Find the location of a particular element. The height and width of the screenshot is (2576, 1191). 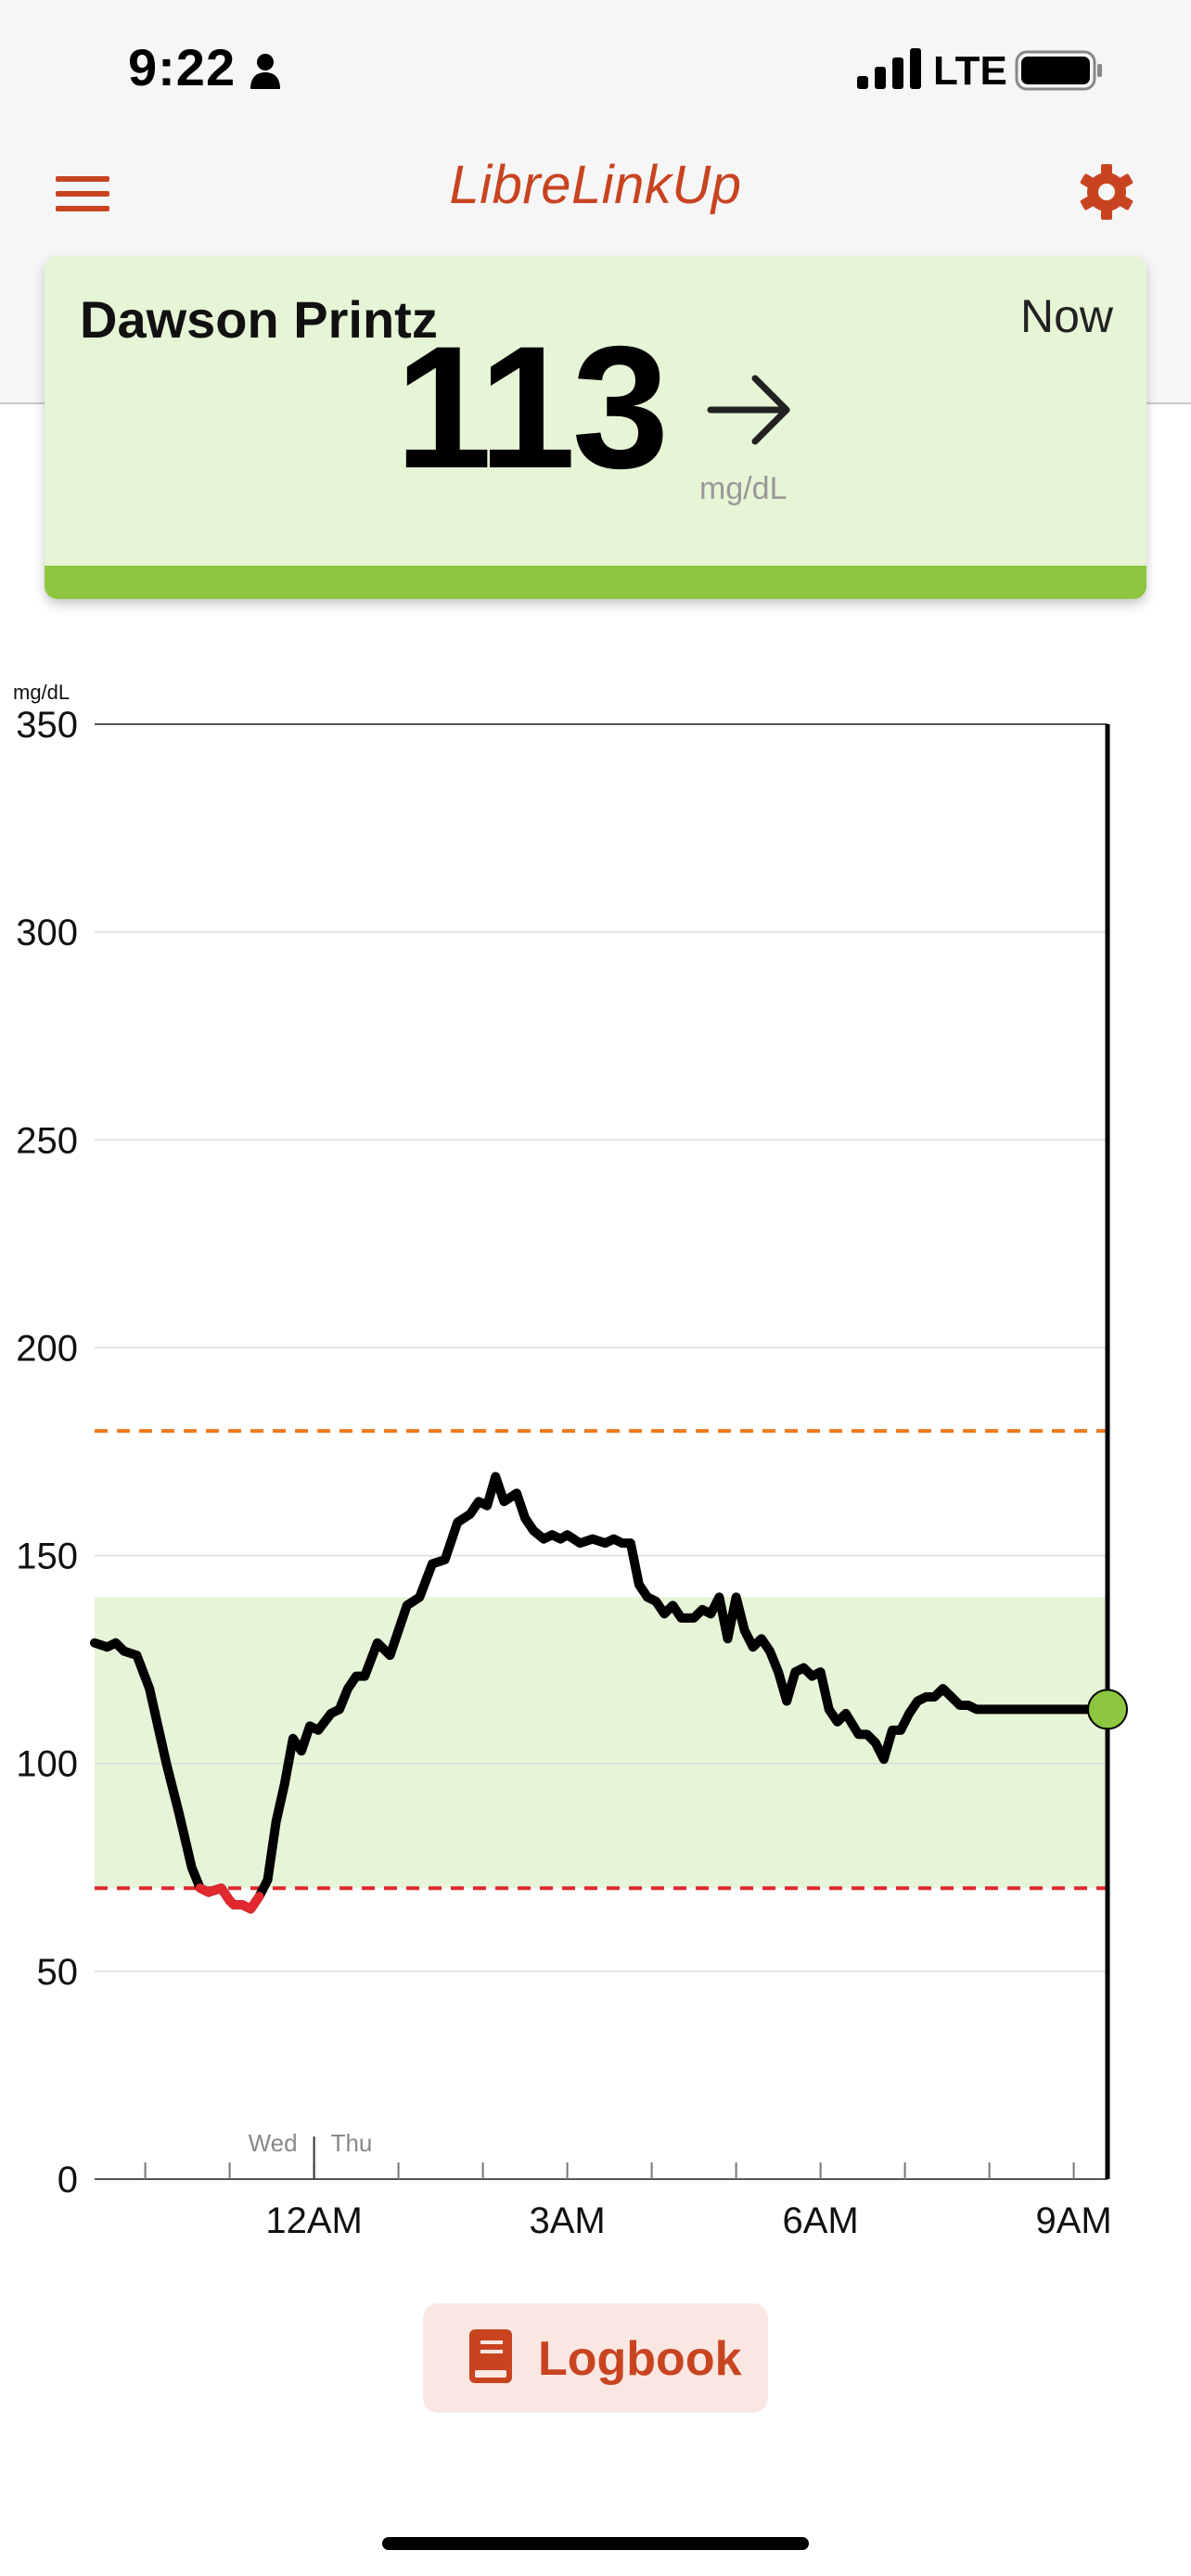

patient-name: Dawson Printz is located at coordinates (259, 319).